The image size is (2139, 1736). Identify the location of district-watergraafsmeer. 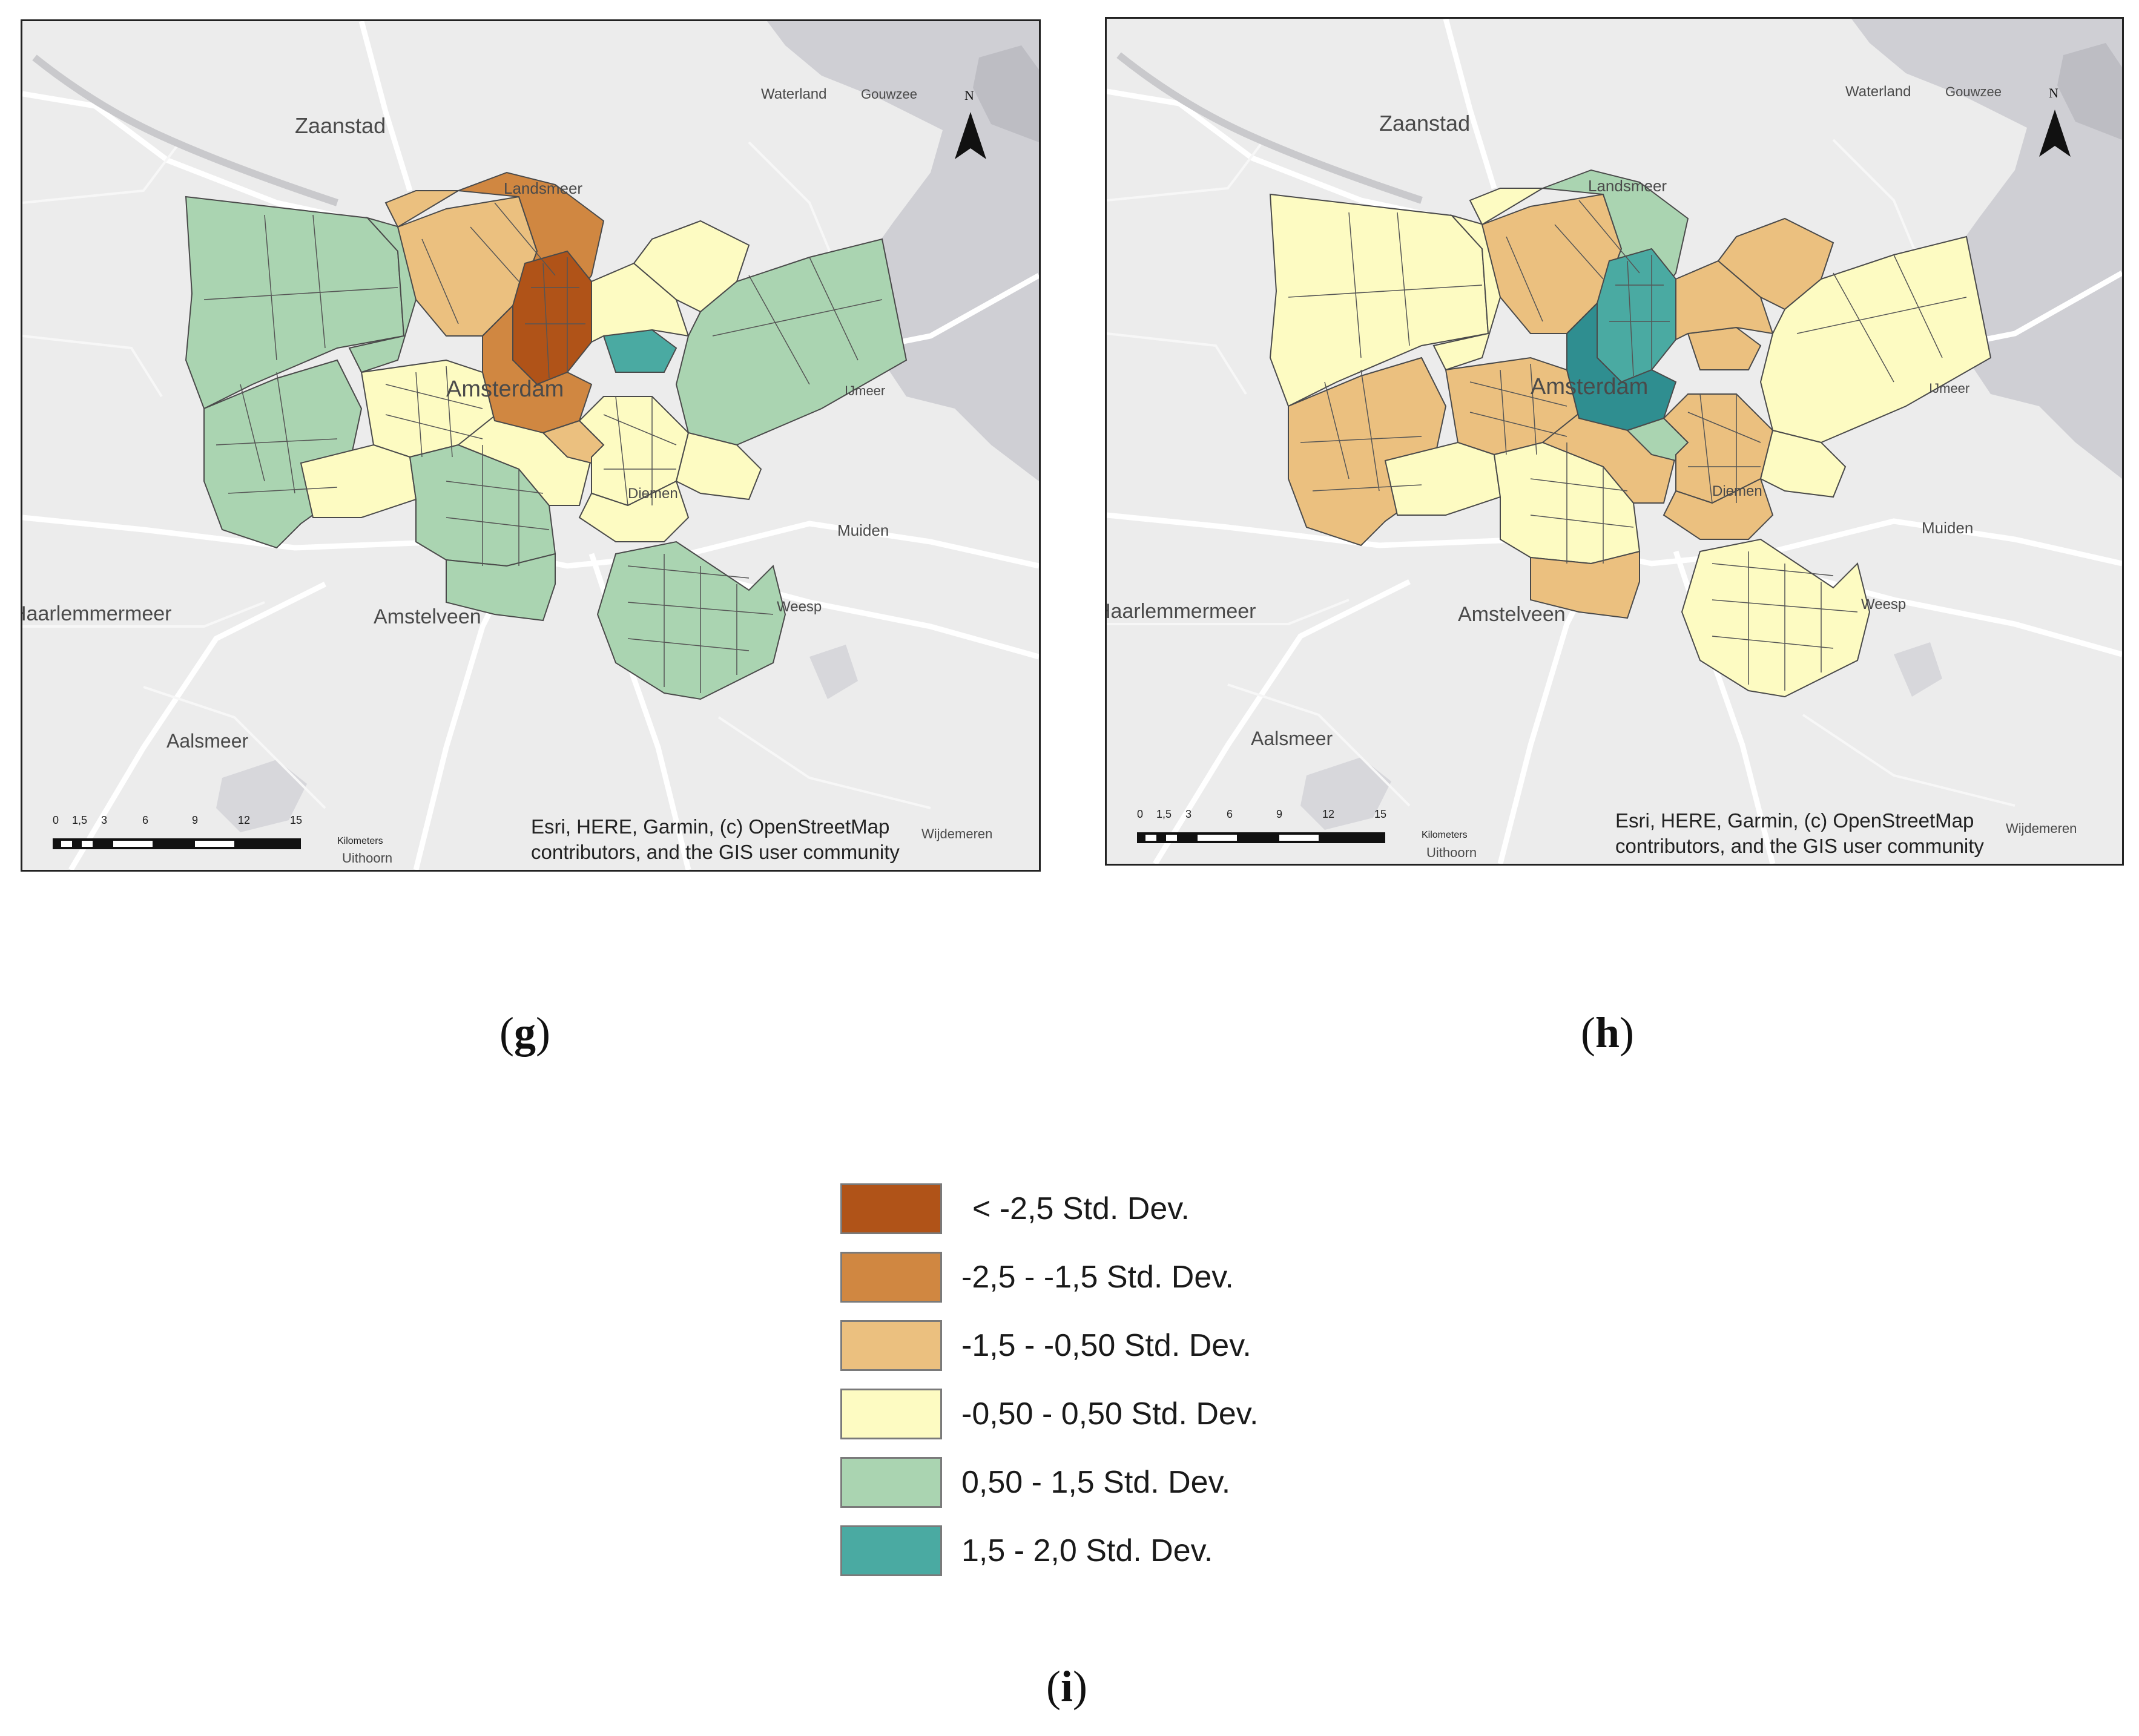
(1718, 509).